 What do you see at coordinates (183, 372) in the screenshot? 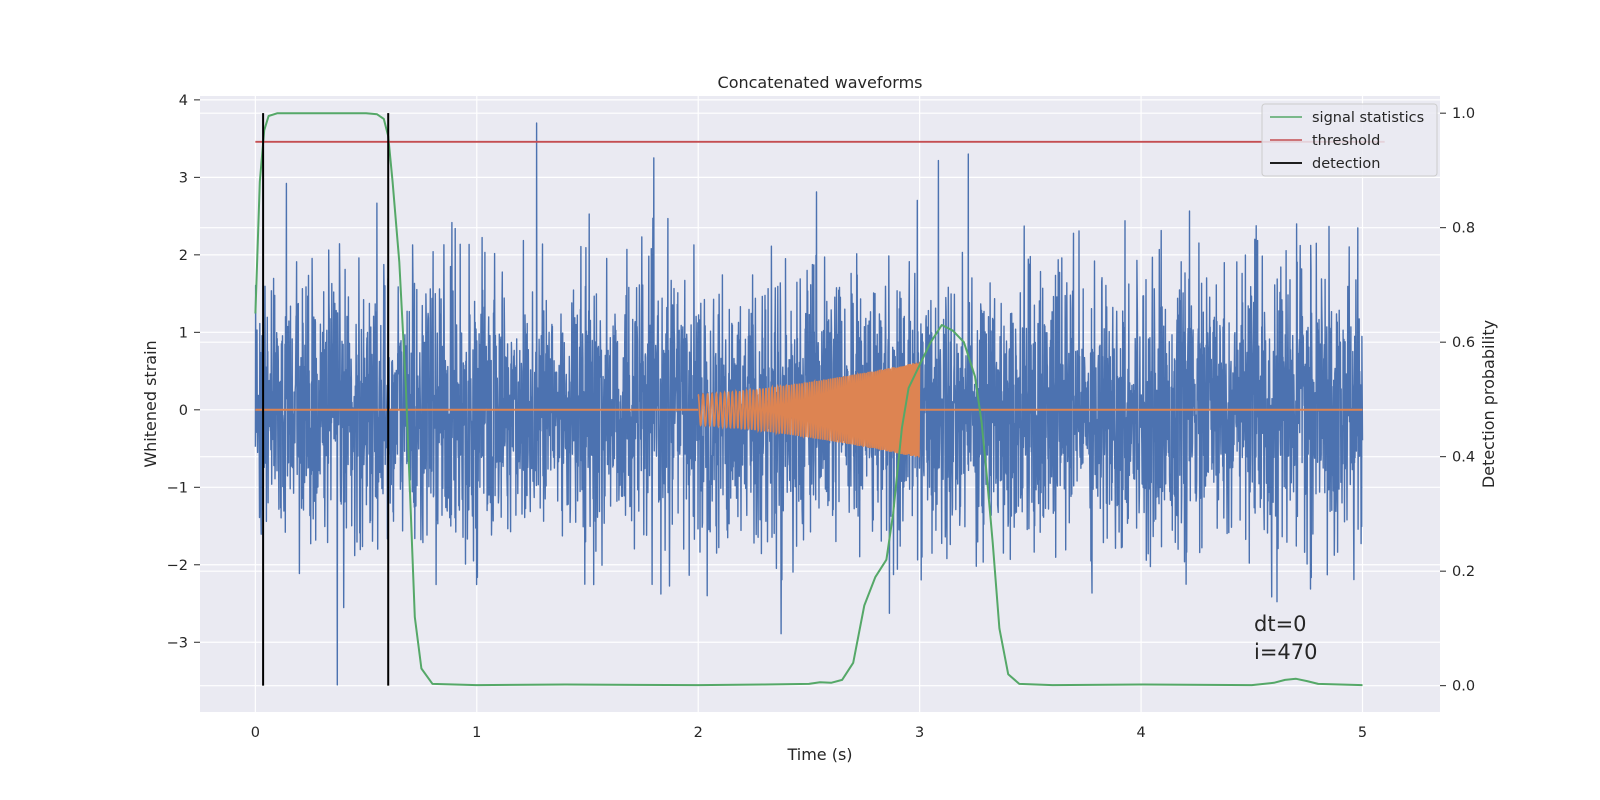
I see `y-axis-ticks: −3 −2 −1 0 1 2 3 4` at bounding box center [183, 372].